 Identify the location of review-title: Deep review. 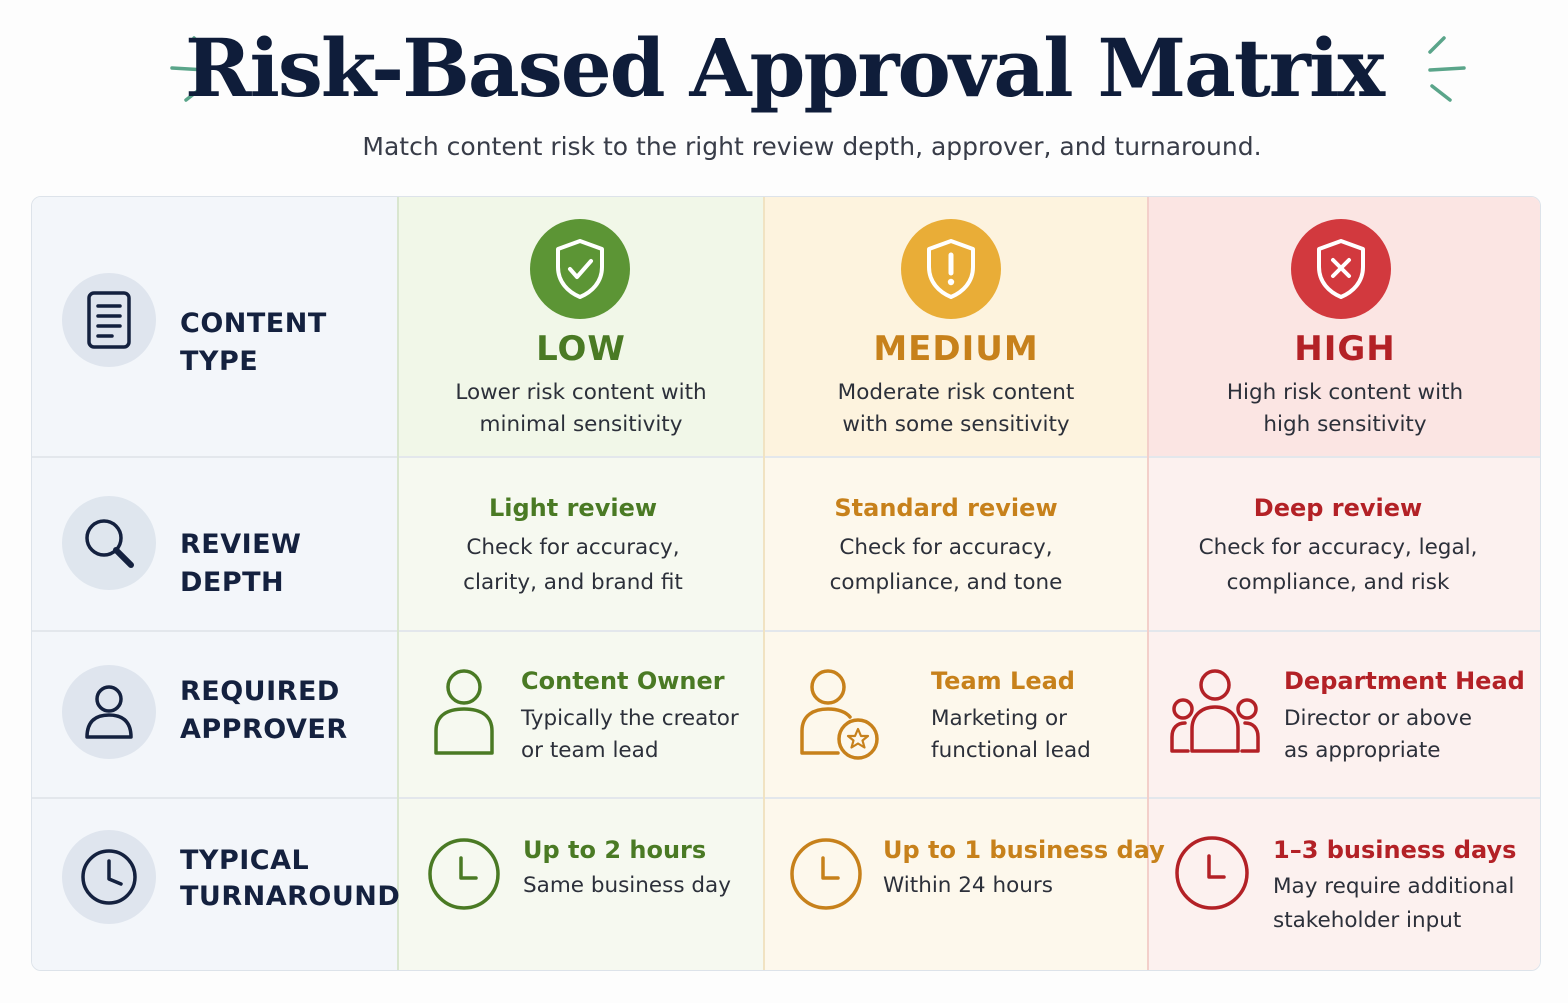
(1338, 508).